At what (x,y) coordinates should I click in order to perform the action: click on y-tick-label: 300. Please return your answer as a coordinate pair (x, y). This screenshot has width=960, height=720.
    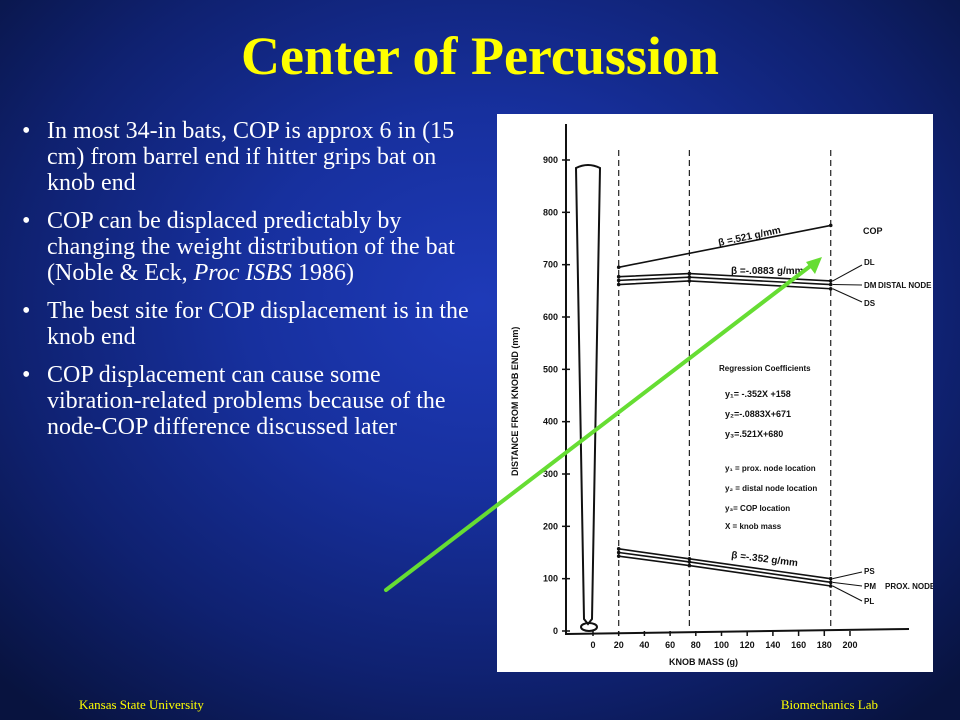
    Looking at the image, I should click on (550, 474).